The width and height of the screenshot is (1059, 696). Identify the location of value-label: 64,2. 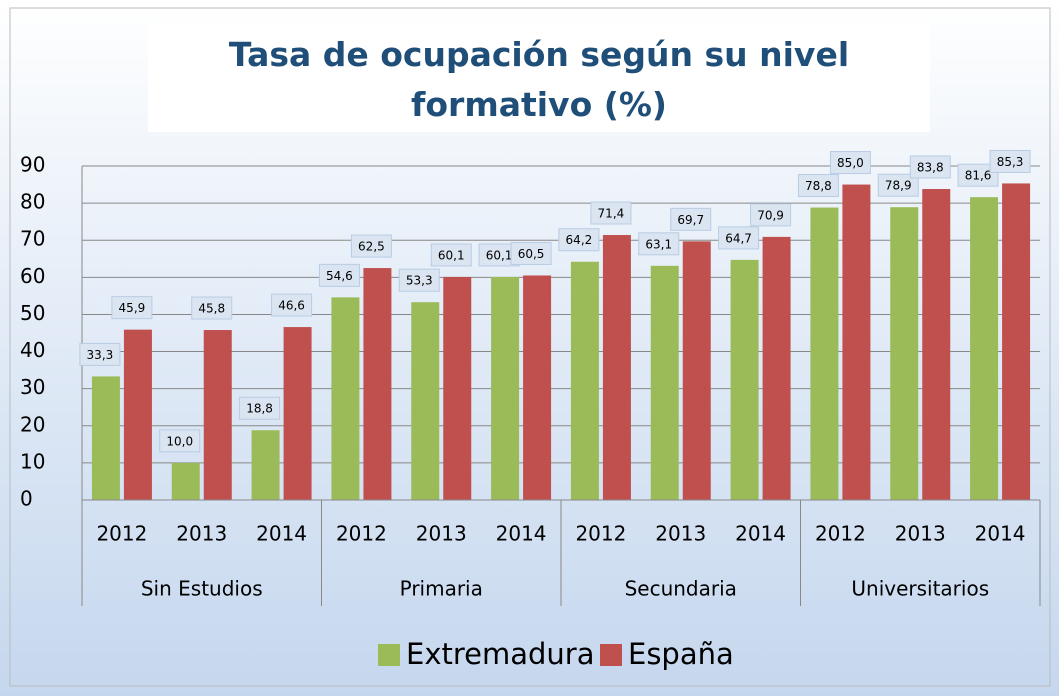
(579, 240).